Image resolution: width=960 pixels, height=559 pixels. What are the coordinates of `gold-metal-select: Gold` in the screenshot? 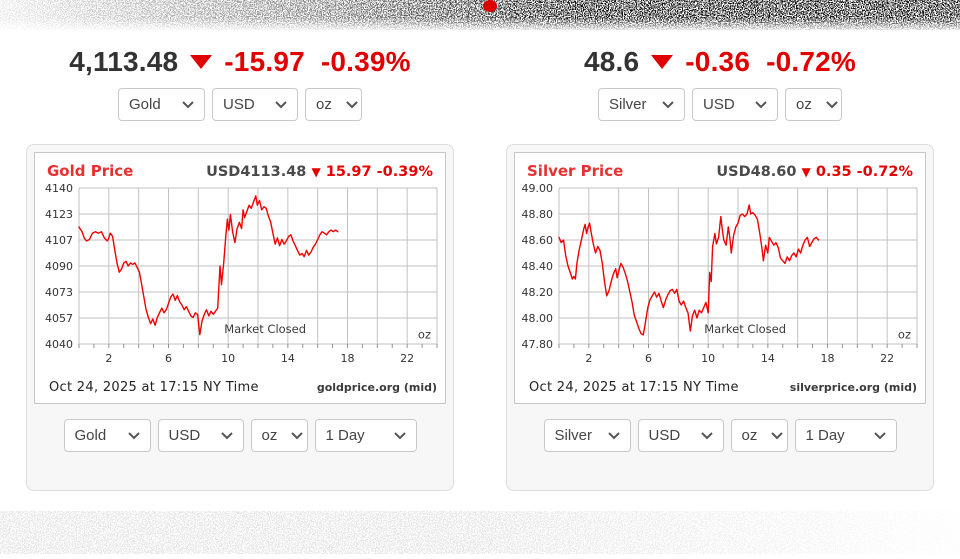 It's located at (161, 104).